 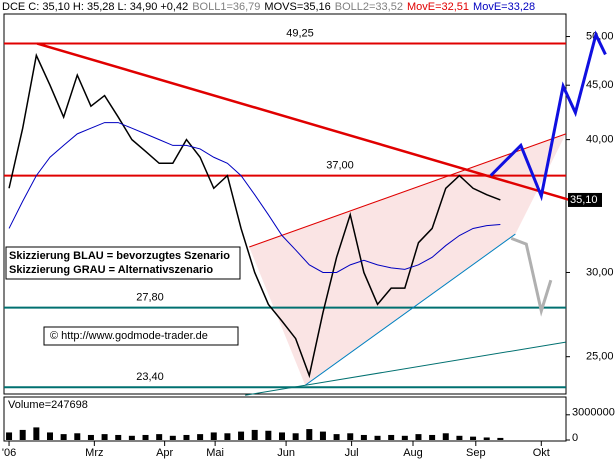 What do you see at coordinates (575, 438) in the screenshot?
I see `volume-tick-label: 0` at bounding box center [575, 438].